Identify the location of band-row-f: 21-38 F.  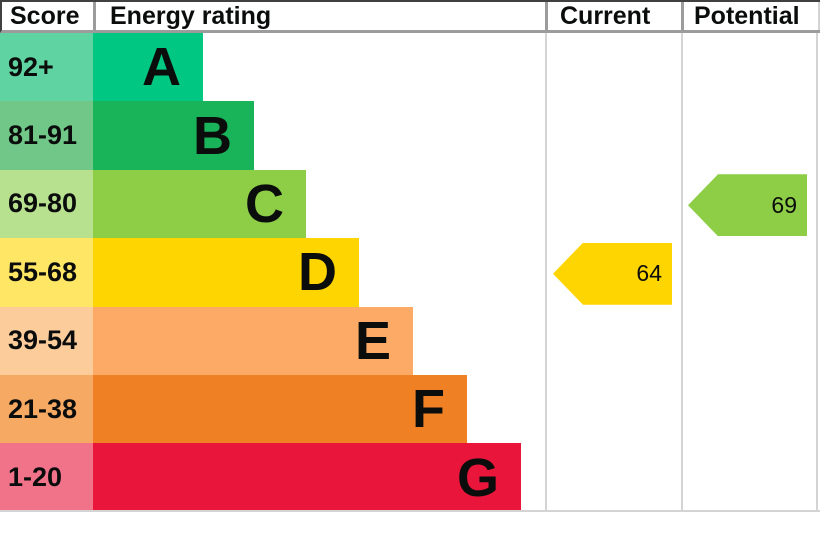
(410, 409).